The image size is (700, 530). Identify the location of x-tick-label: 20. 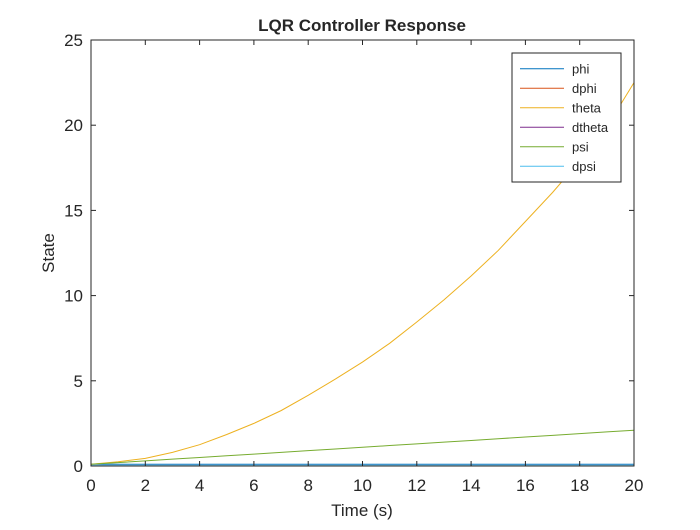
(634, 485).